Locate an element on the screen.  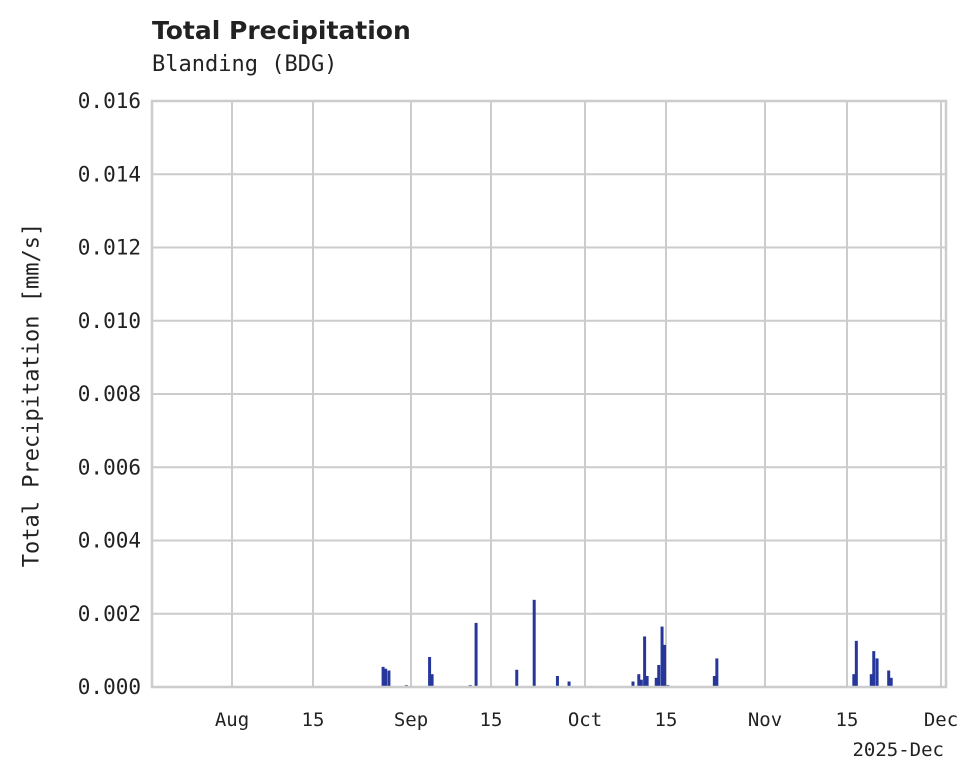
x-tick-label: Aug is located at coordinates (232, 720).